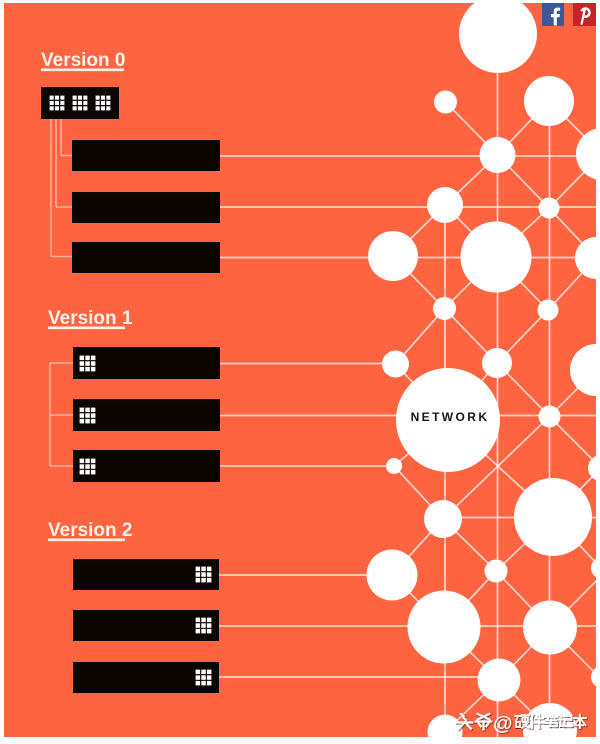  What do you see at coordinates (450, 417) in the screenshot?
I see `svg-text: NETWORK` at bounding box center [450, 417].